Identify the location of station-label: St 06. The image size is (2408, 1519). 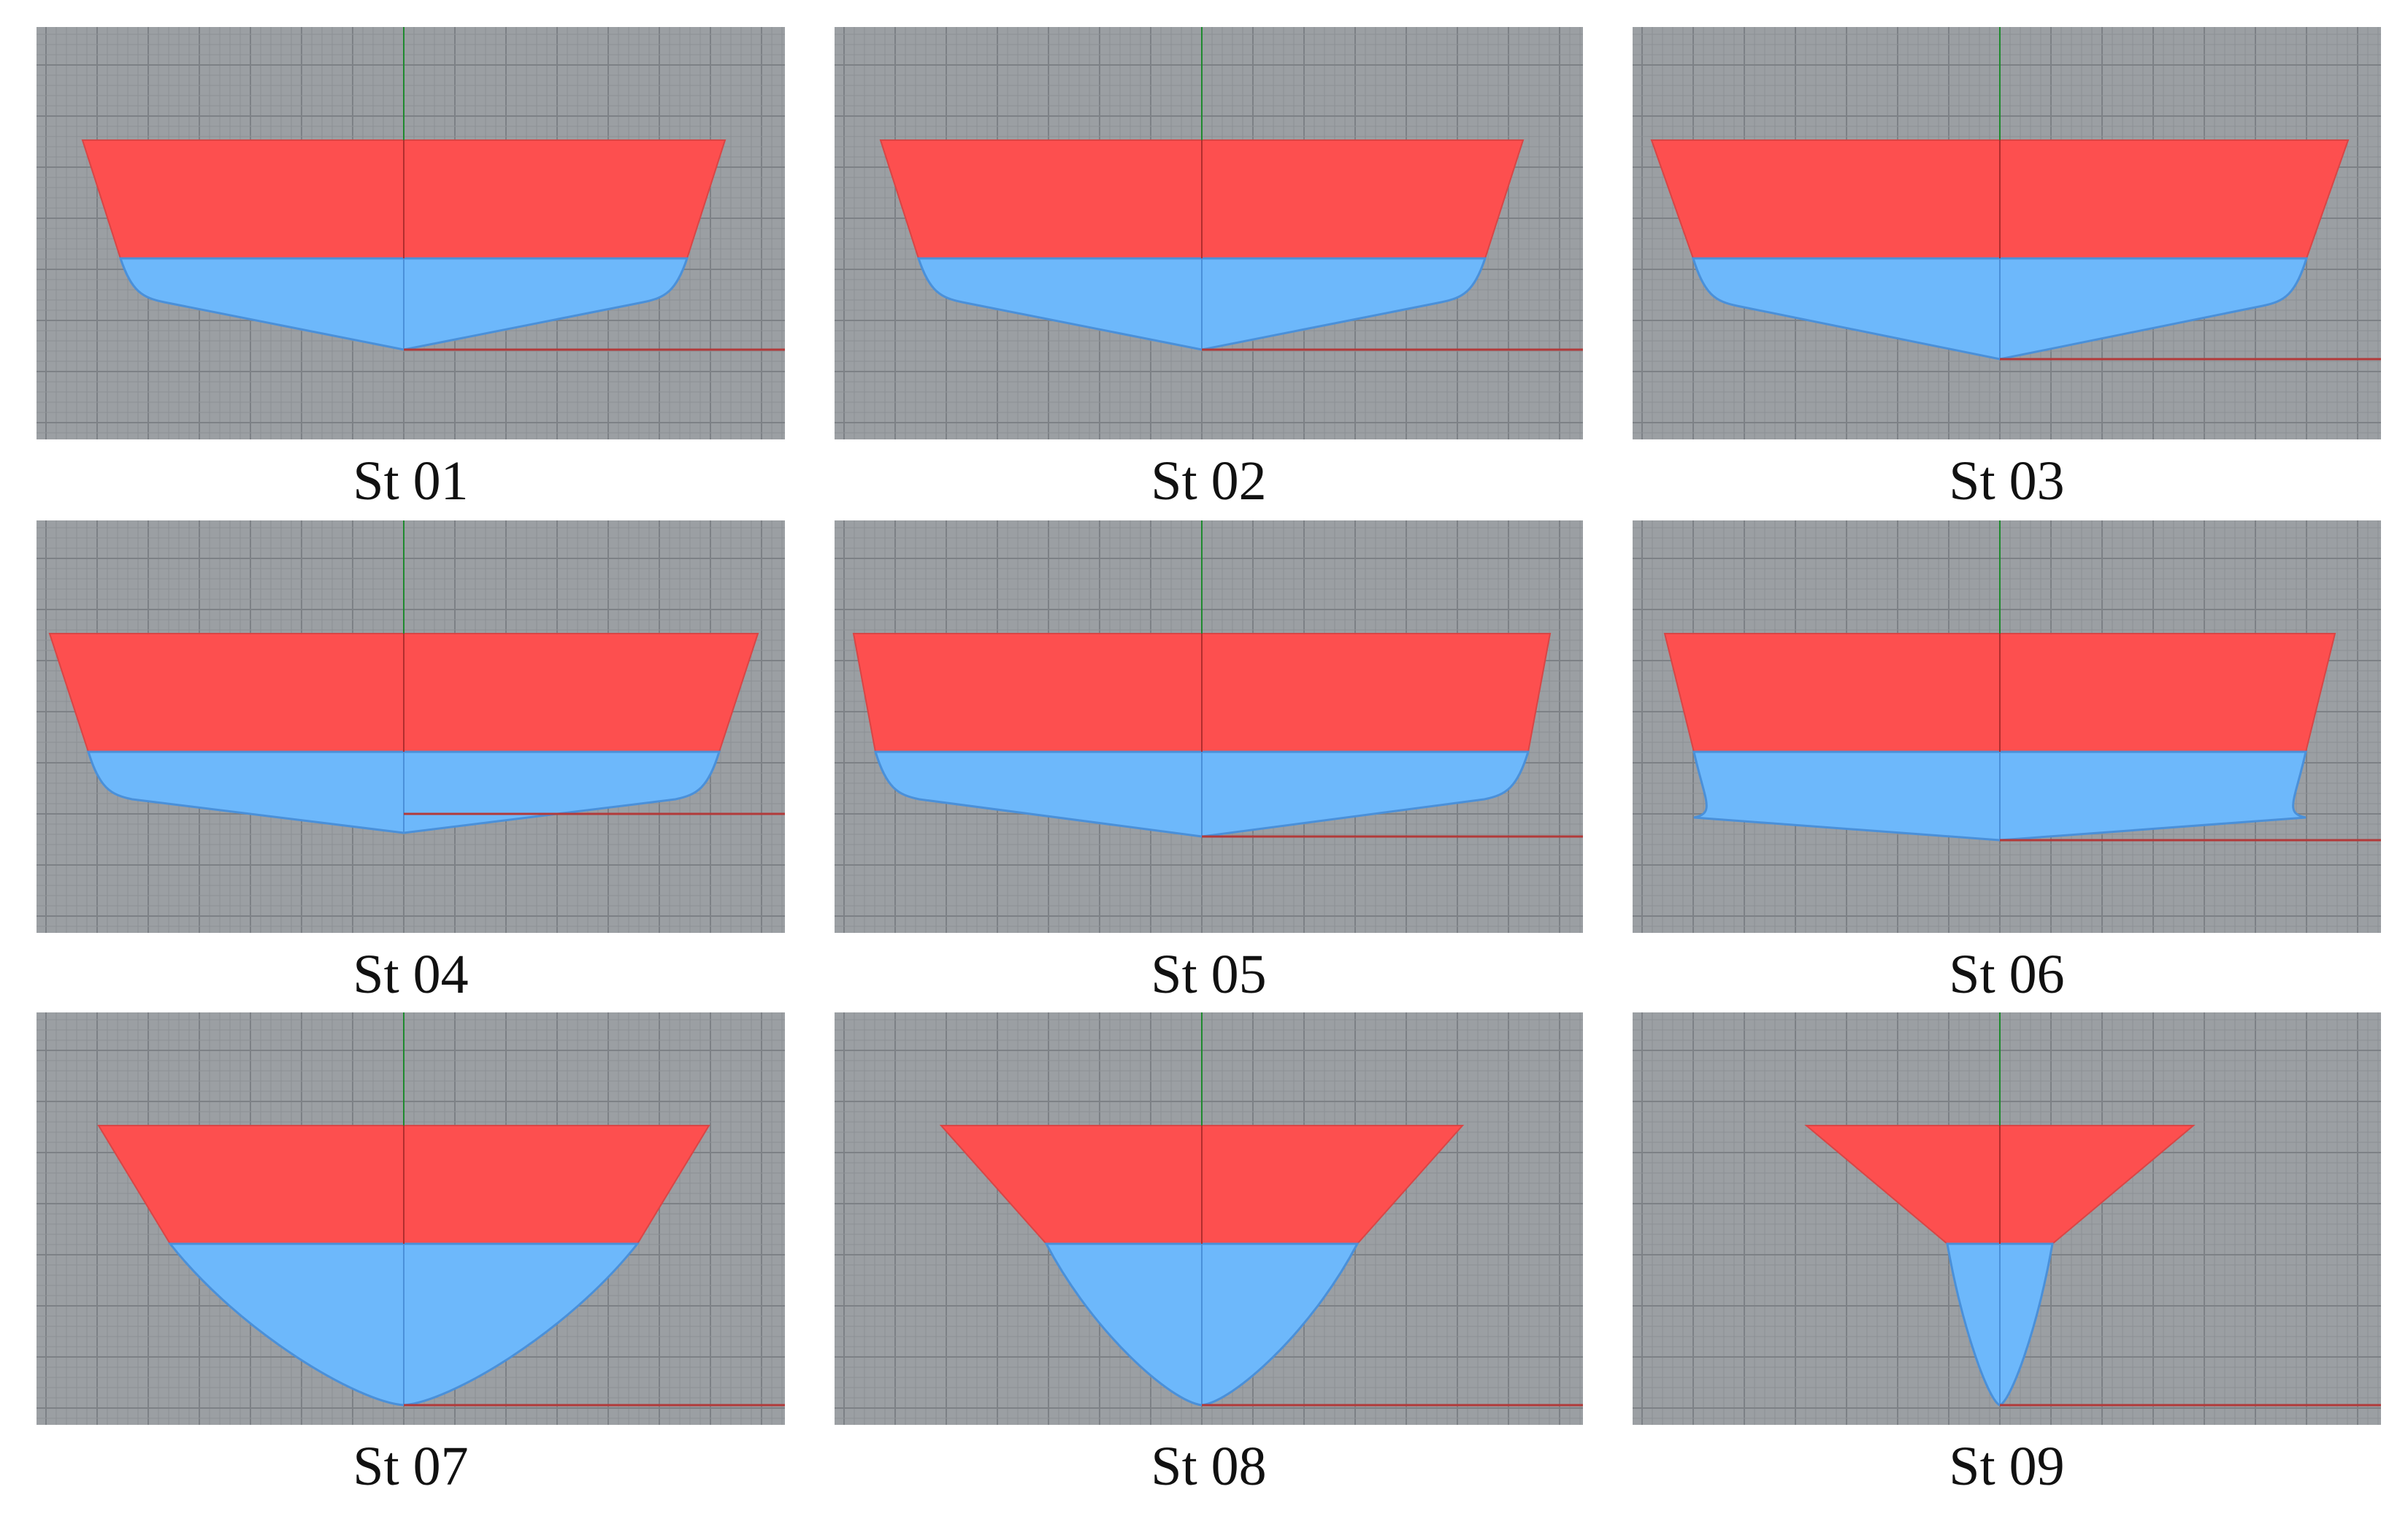
(2007, 975).